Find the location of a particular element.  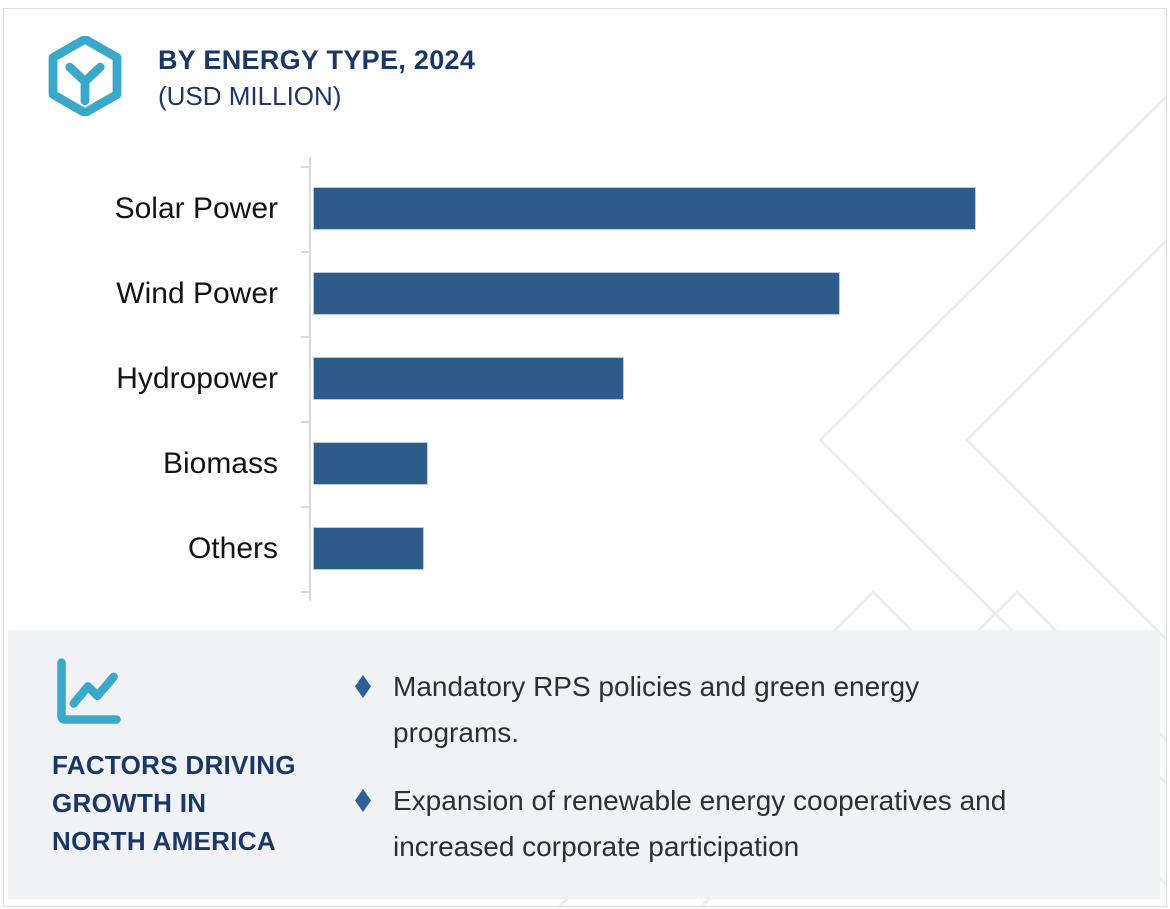

category-label: Hydropower is located at coordinates (197, 378).